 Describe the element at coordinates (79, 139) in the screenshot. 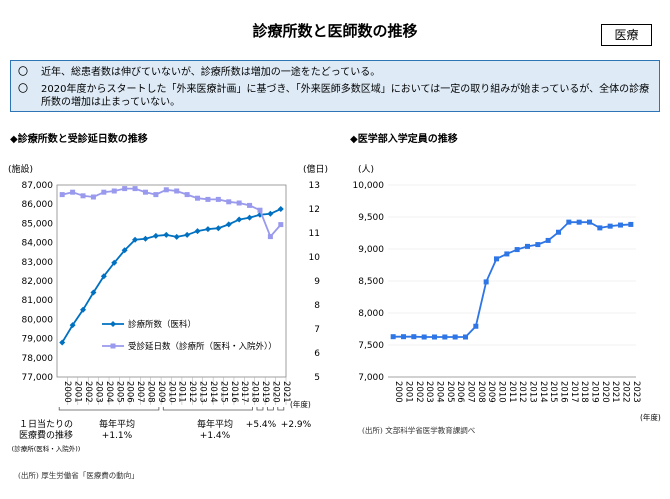

I see `left-section-title: ◆診療所数と受診延日数の推移` at that location.